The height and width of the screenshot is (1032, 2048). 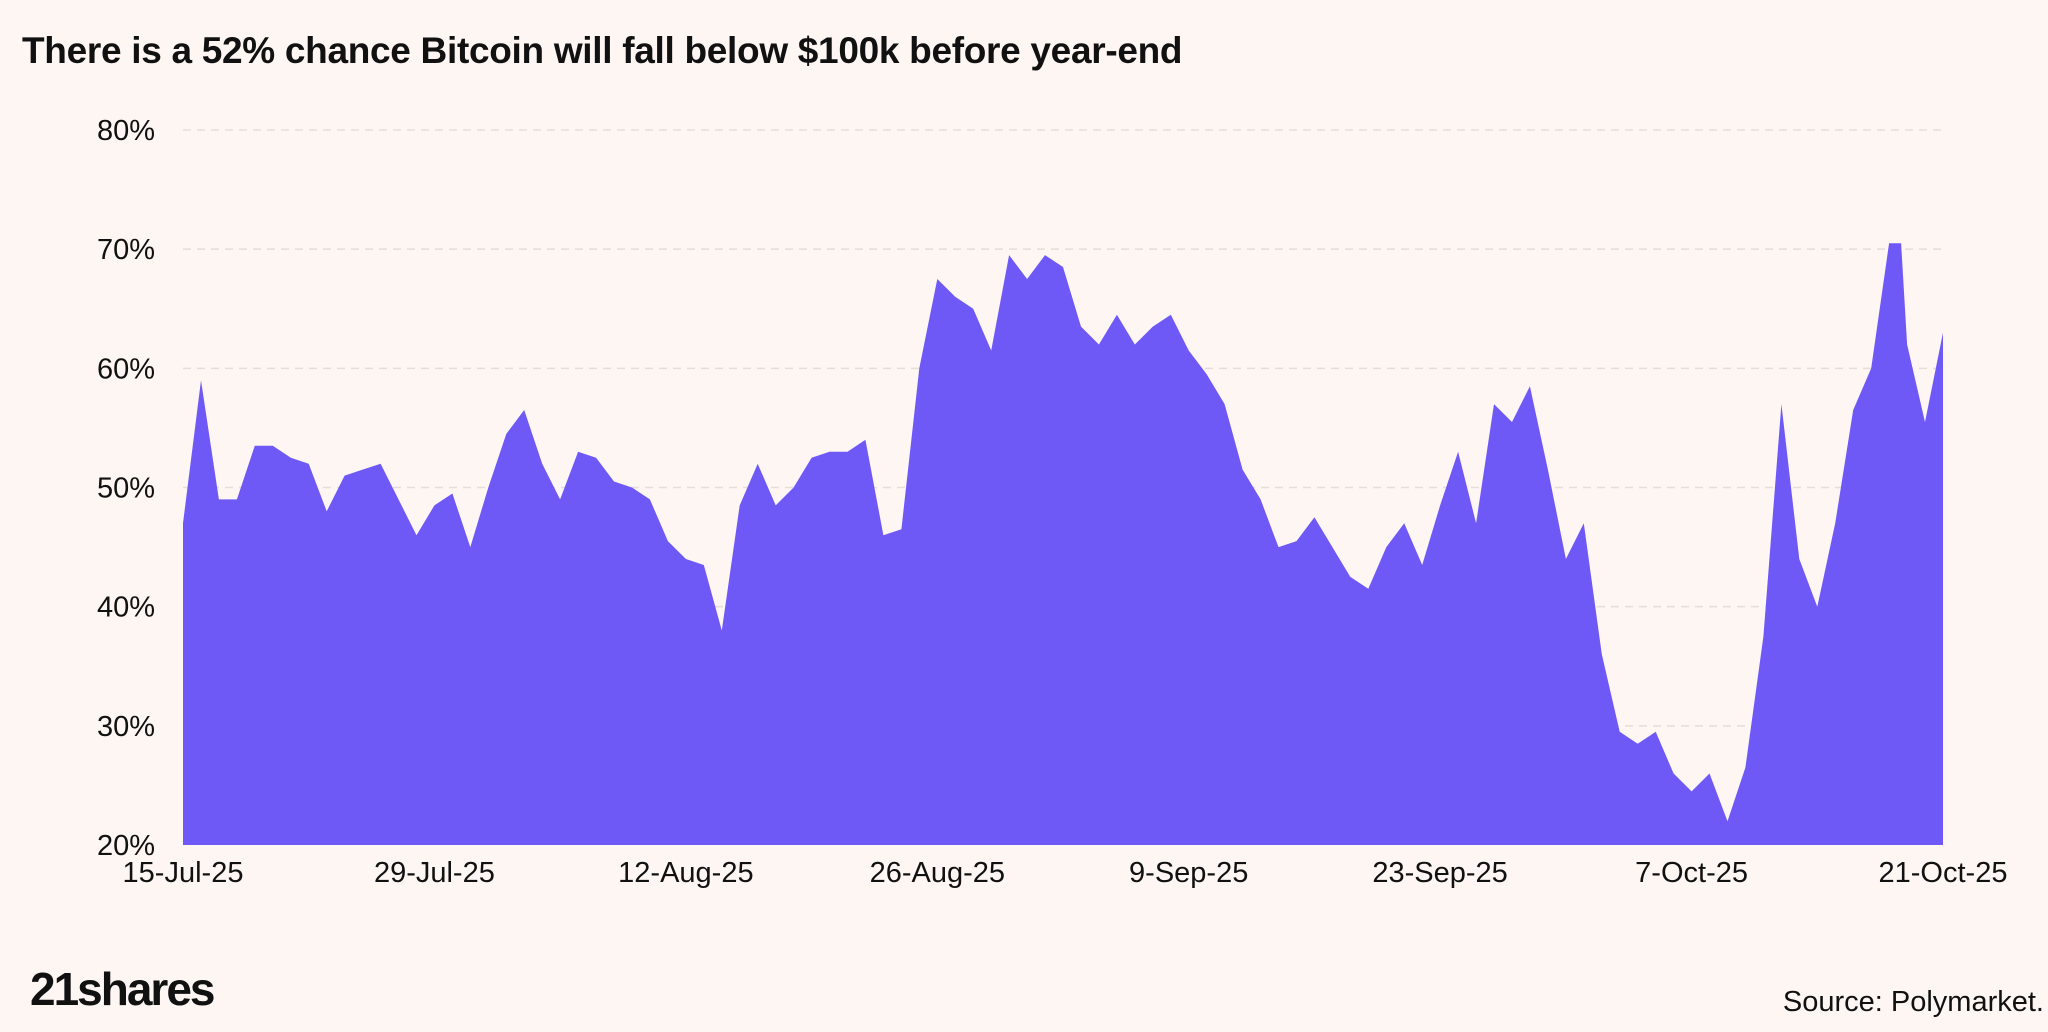 I want to click on y-axis: 20% 30% 40% 50% 60% 70% 80%, so click(x=126, y=488).